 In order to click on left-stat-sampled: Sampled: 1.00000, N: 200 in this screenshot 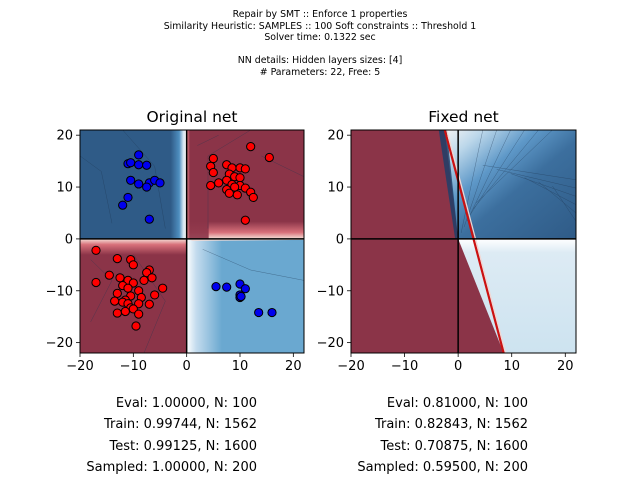, I will do `click(171, 467)`.